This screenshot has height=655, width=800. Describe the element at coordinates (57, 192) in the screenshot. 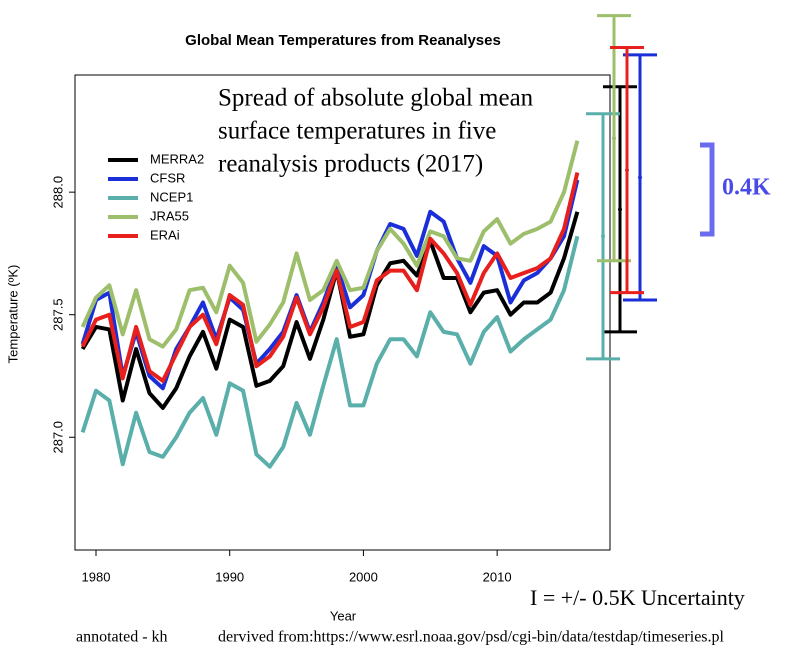

I see `y-tick-label: 288.0` at that location.